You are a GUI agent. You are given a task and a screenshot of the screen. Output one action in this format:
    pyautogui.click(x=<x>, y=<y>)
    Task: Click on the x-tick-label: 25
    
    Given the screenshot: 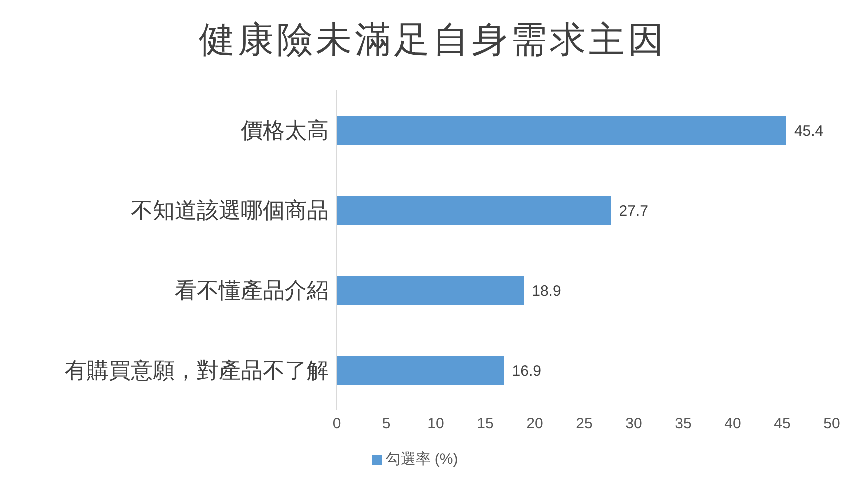 What is the action you would take?
    pyautogui.click(x=584, y=424)
    